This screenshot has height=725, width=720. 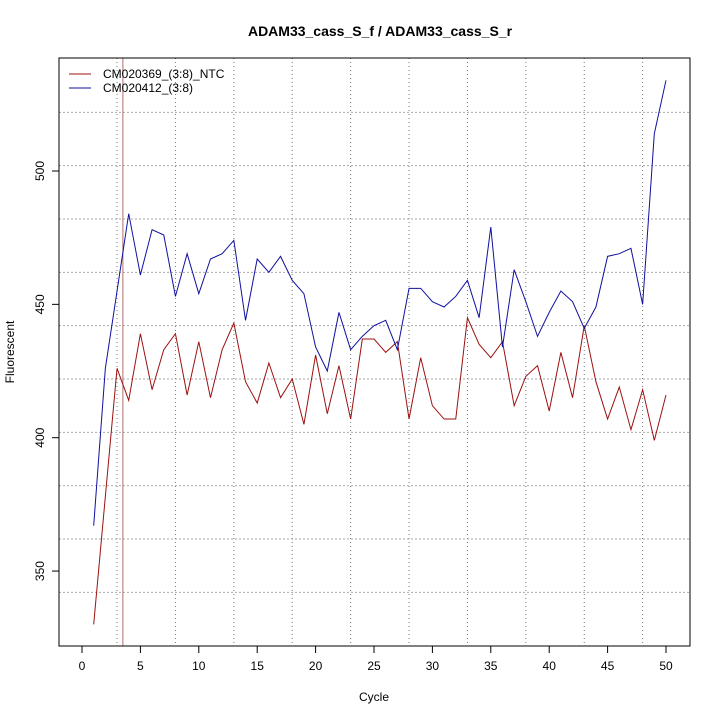 I want to click on x-tick-label: 25, so click(x=374, y=666).